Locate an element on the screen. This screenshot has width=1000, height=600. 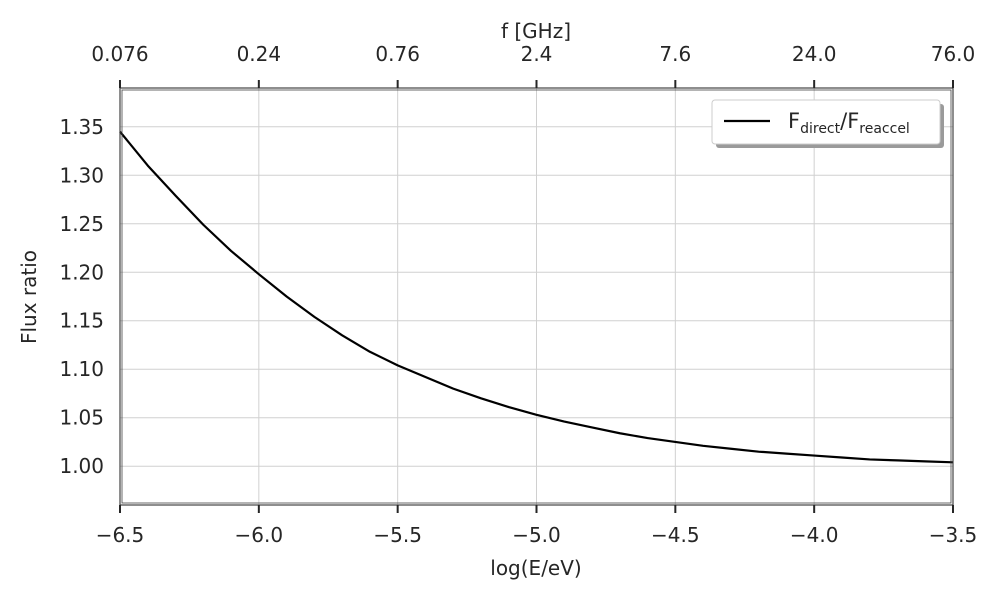
x-tick-label: −6.0 is located at coordinates (259, 535).